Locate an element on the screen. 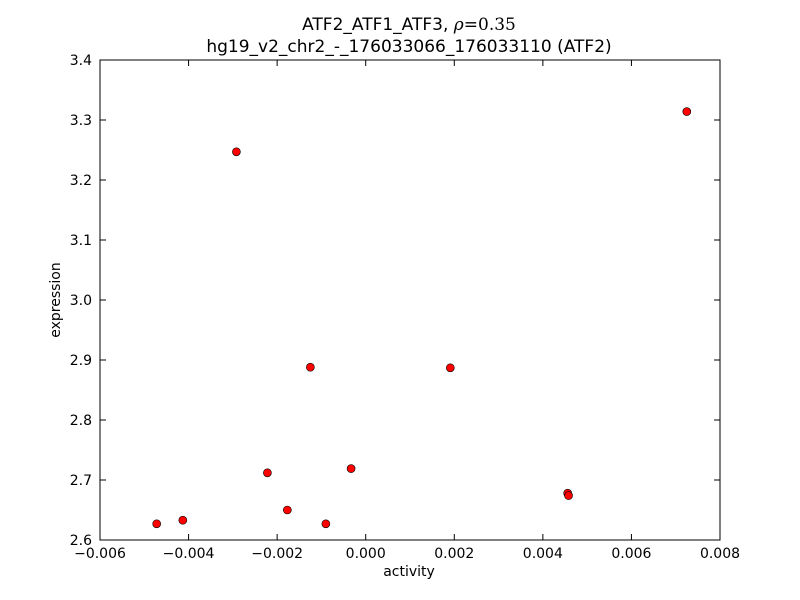 This screenshot has width=800, height=600. x-tick-label: 0.006 is located at coordinates (631, 554).